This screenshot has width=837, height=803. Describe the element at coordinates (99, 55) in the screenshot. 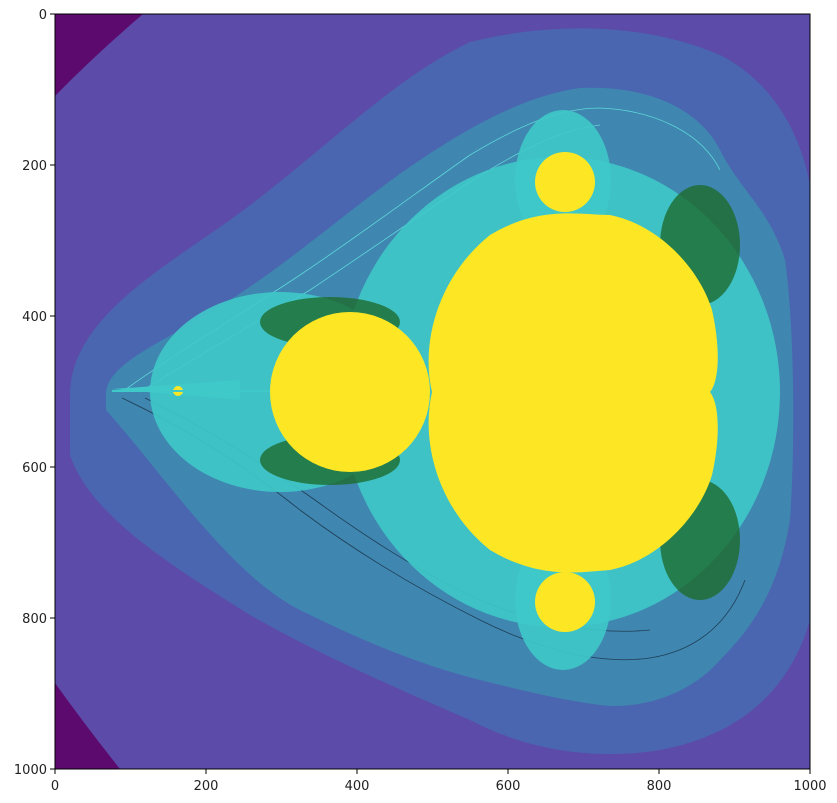

I see `top-left-corner` at that location.